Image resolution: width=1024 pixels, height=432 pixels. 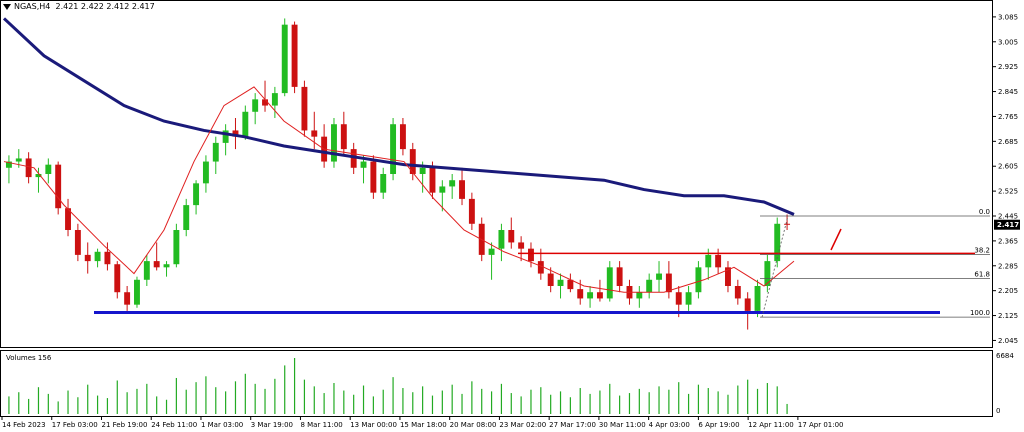 What do you see at coordinates (1008, 241) in the screenshot?
I see `price-tick-label: 2.365` at bounding box center [1008, 241].